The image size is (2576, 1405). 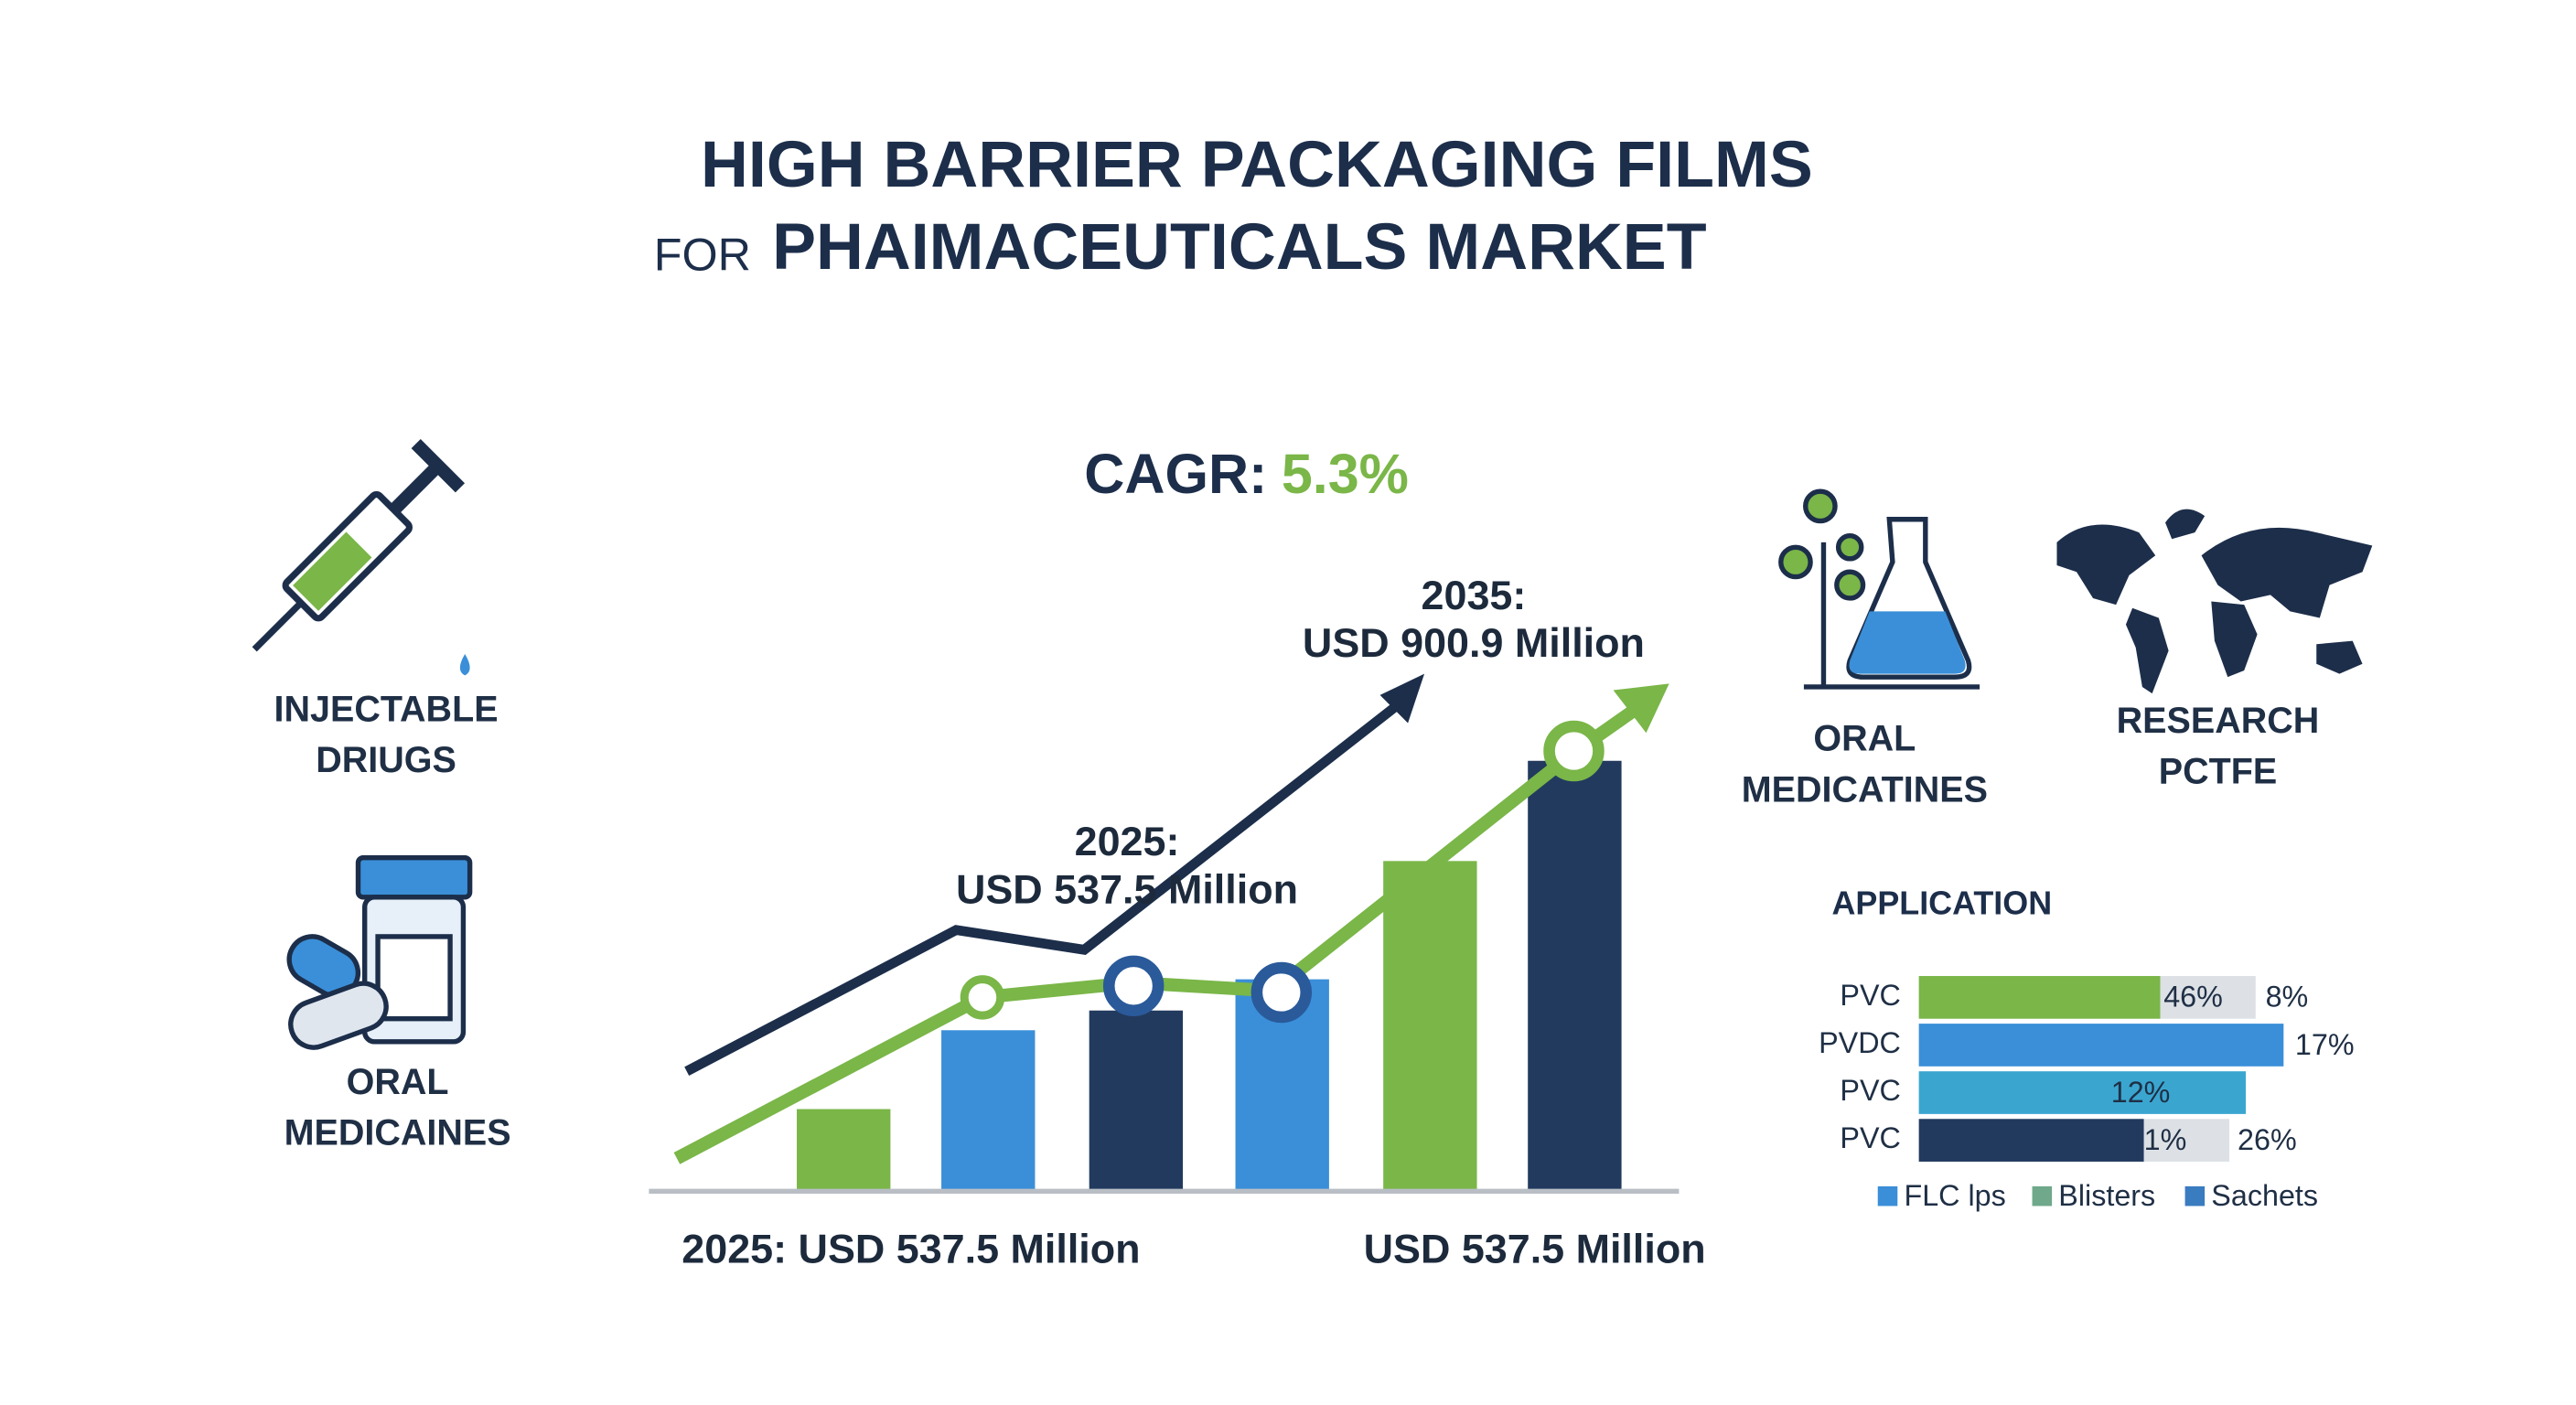 I want to click on legend-label: Blisters, so click(x=2106, y=1195).